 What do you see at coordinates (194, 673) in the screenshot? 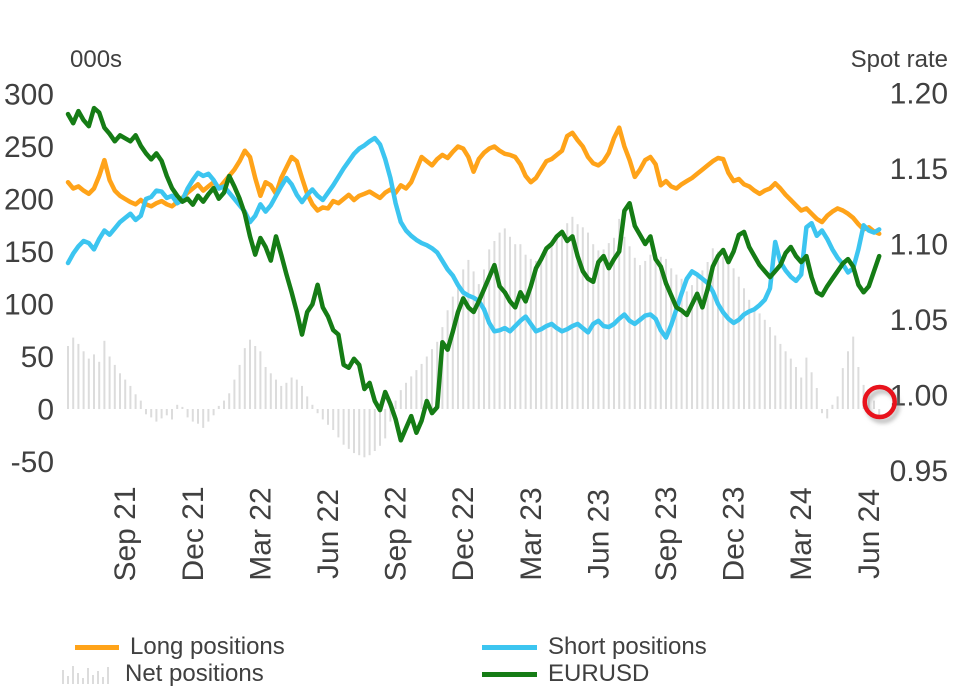
I see `legend-label-net: Net positions` at bounding box center [194, 673].